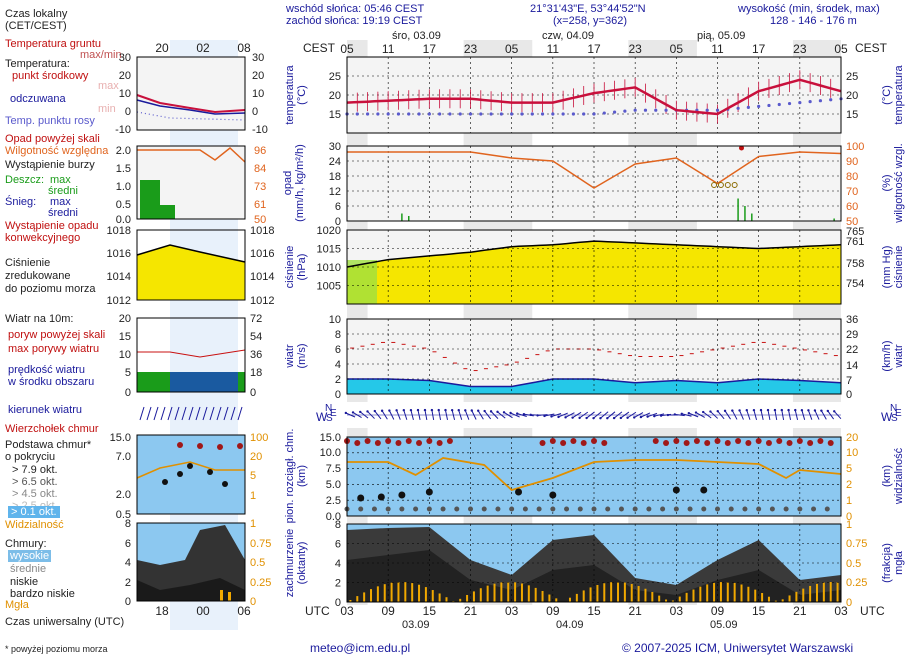 The image size is (910, 660). Describe the element at coordinates (899, 183) in the screenshot. I see `humidity-axis-label: wilgotność wzgl.` at that location.